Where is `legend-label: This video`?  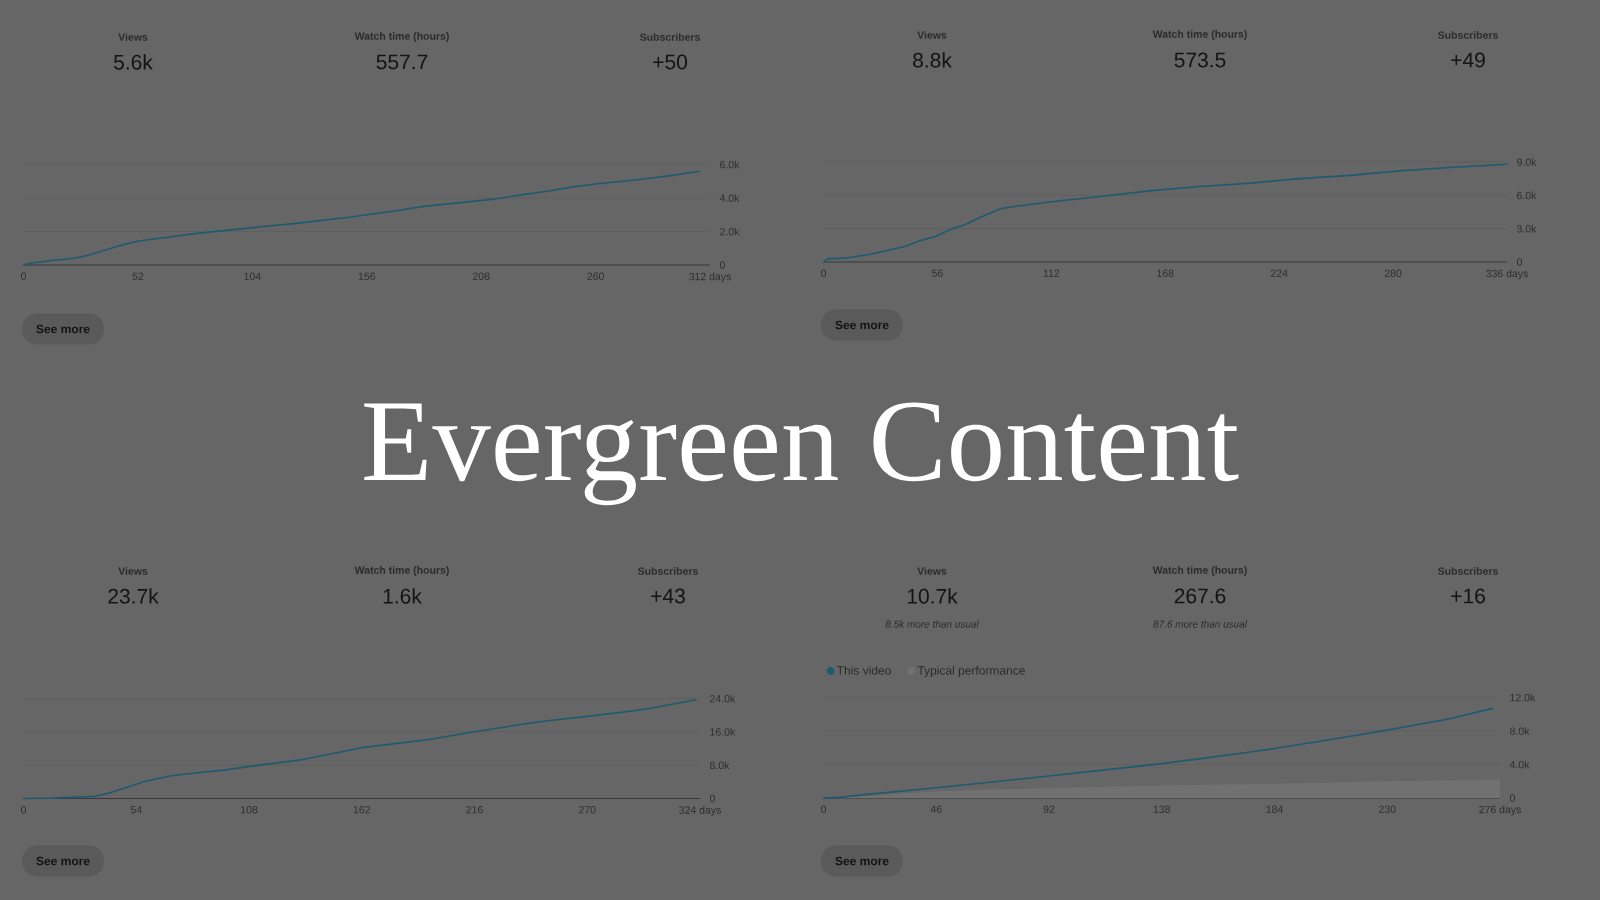 legend-label: This video is located at coordinates (863, 670).